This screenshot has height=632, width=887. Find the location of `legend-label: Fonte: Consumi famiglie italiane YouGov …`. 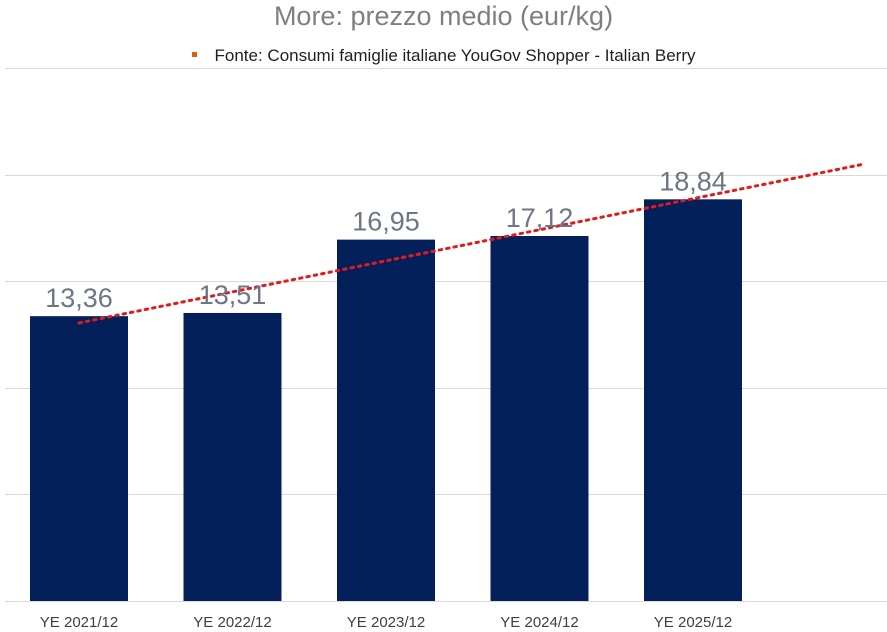

legend-label: Fonte: Consumi famiglie italiane YouGov … is located at coordinates (455, 55).